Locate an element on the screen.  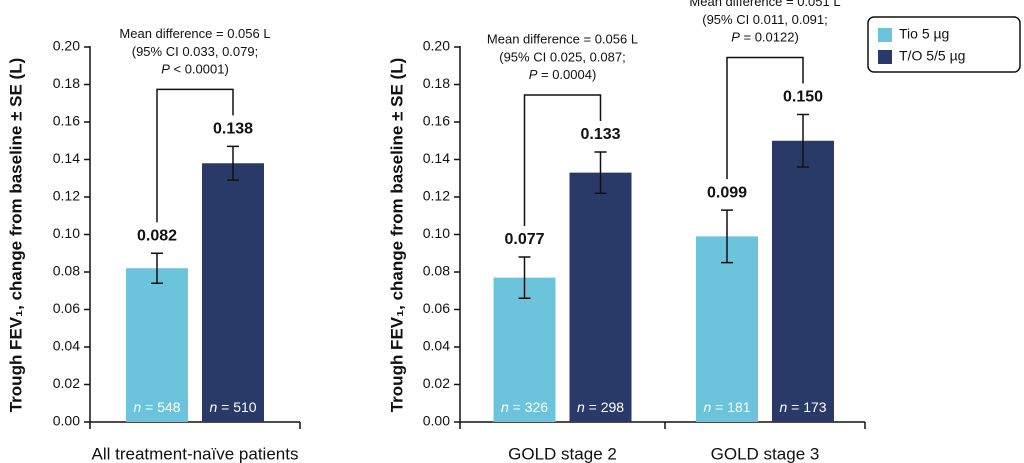
legend-label: T/O 5/5 µg is located at coordinates (932, 56).